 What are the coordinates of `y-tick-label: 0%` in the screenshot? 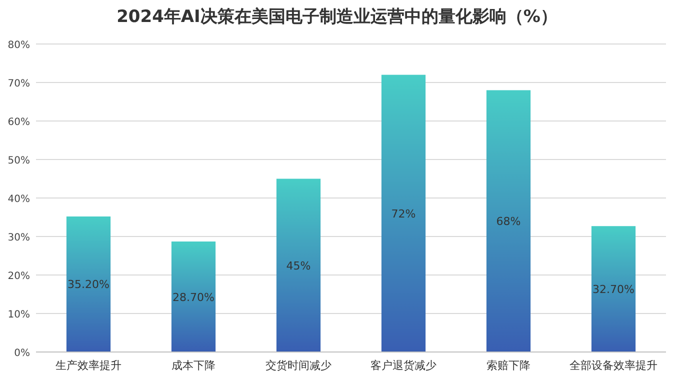 It's located at (22, 353).